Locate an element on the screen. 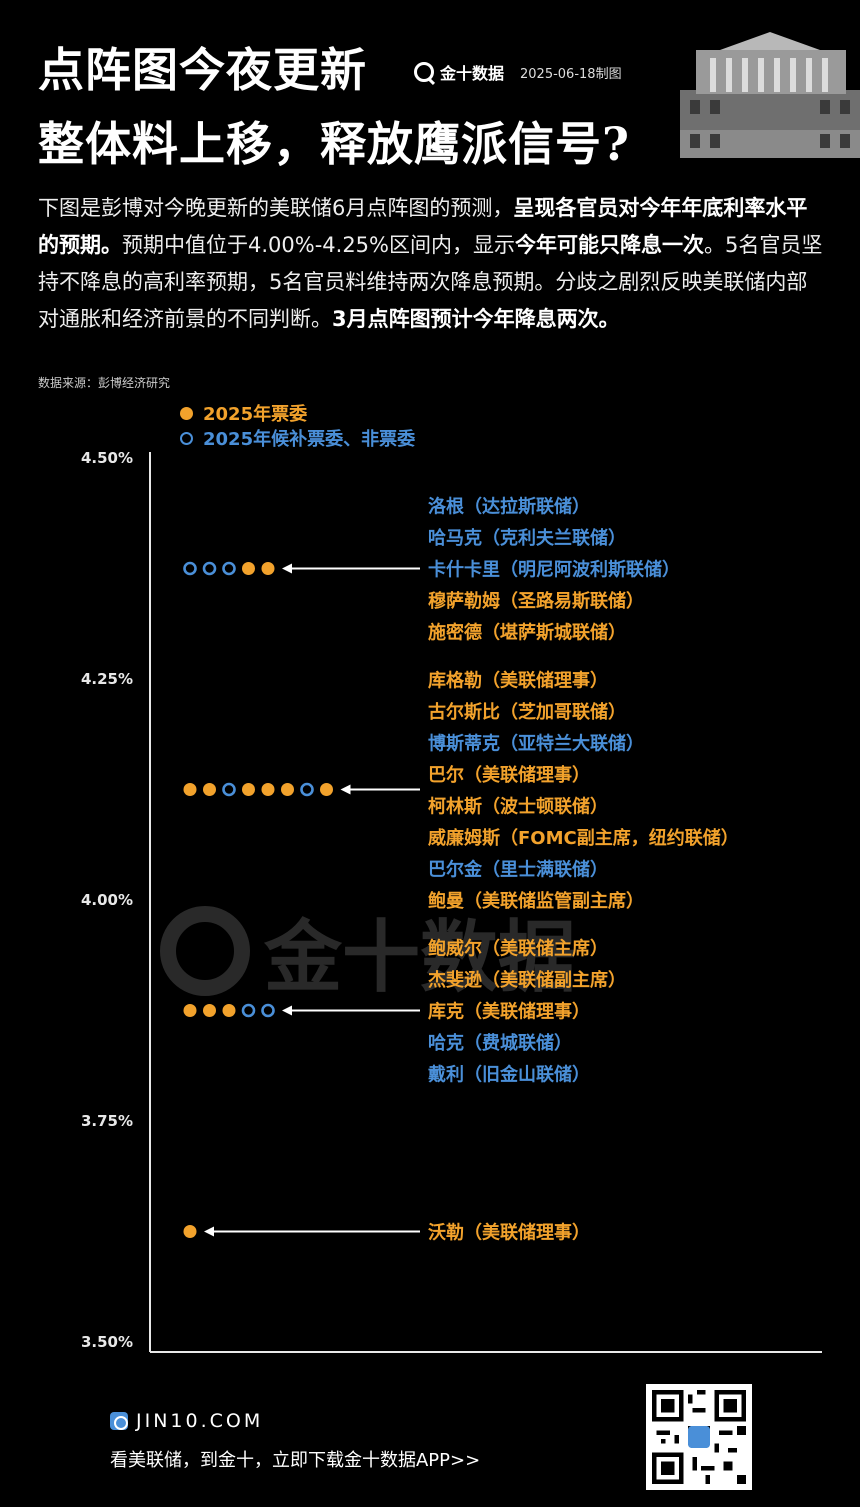  title-line-1: 点阵图今夜更新 is located at coordinates (202, 70).